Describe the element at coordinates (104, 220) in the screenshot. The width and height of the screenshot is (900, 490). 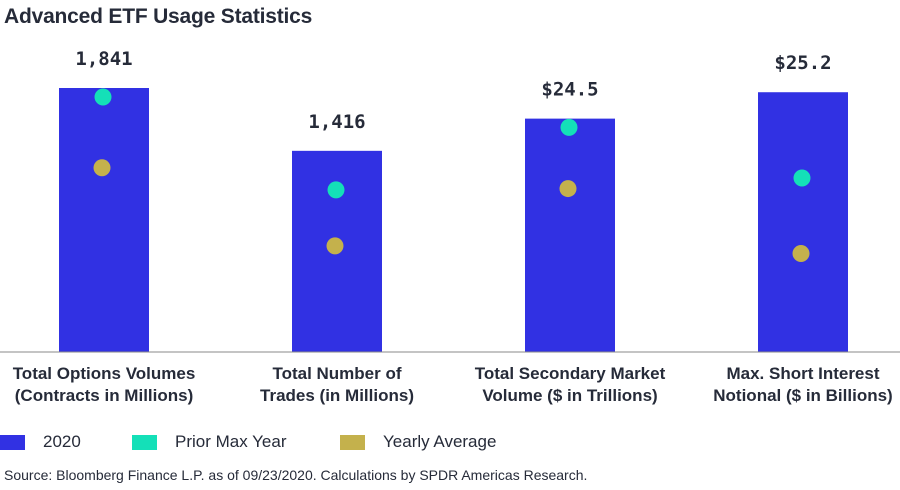
I see `bar-2020-total-options-volumes` at that location.